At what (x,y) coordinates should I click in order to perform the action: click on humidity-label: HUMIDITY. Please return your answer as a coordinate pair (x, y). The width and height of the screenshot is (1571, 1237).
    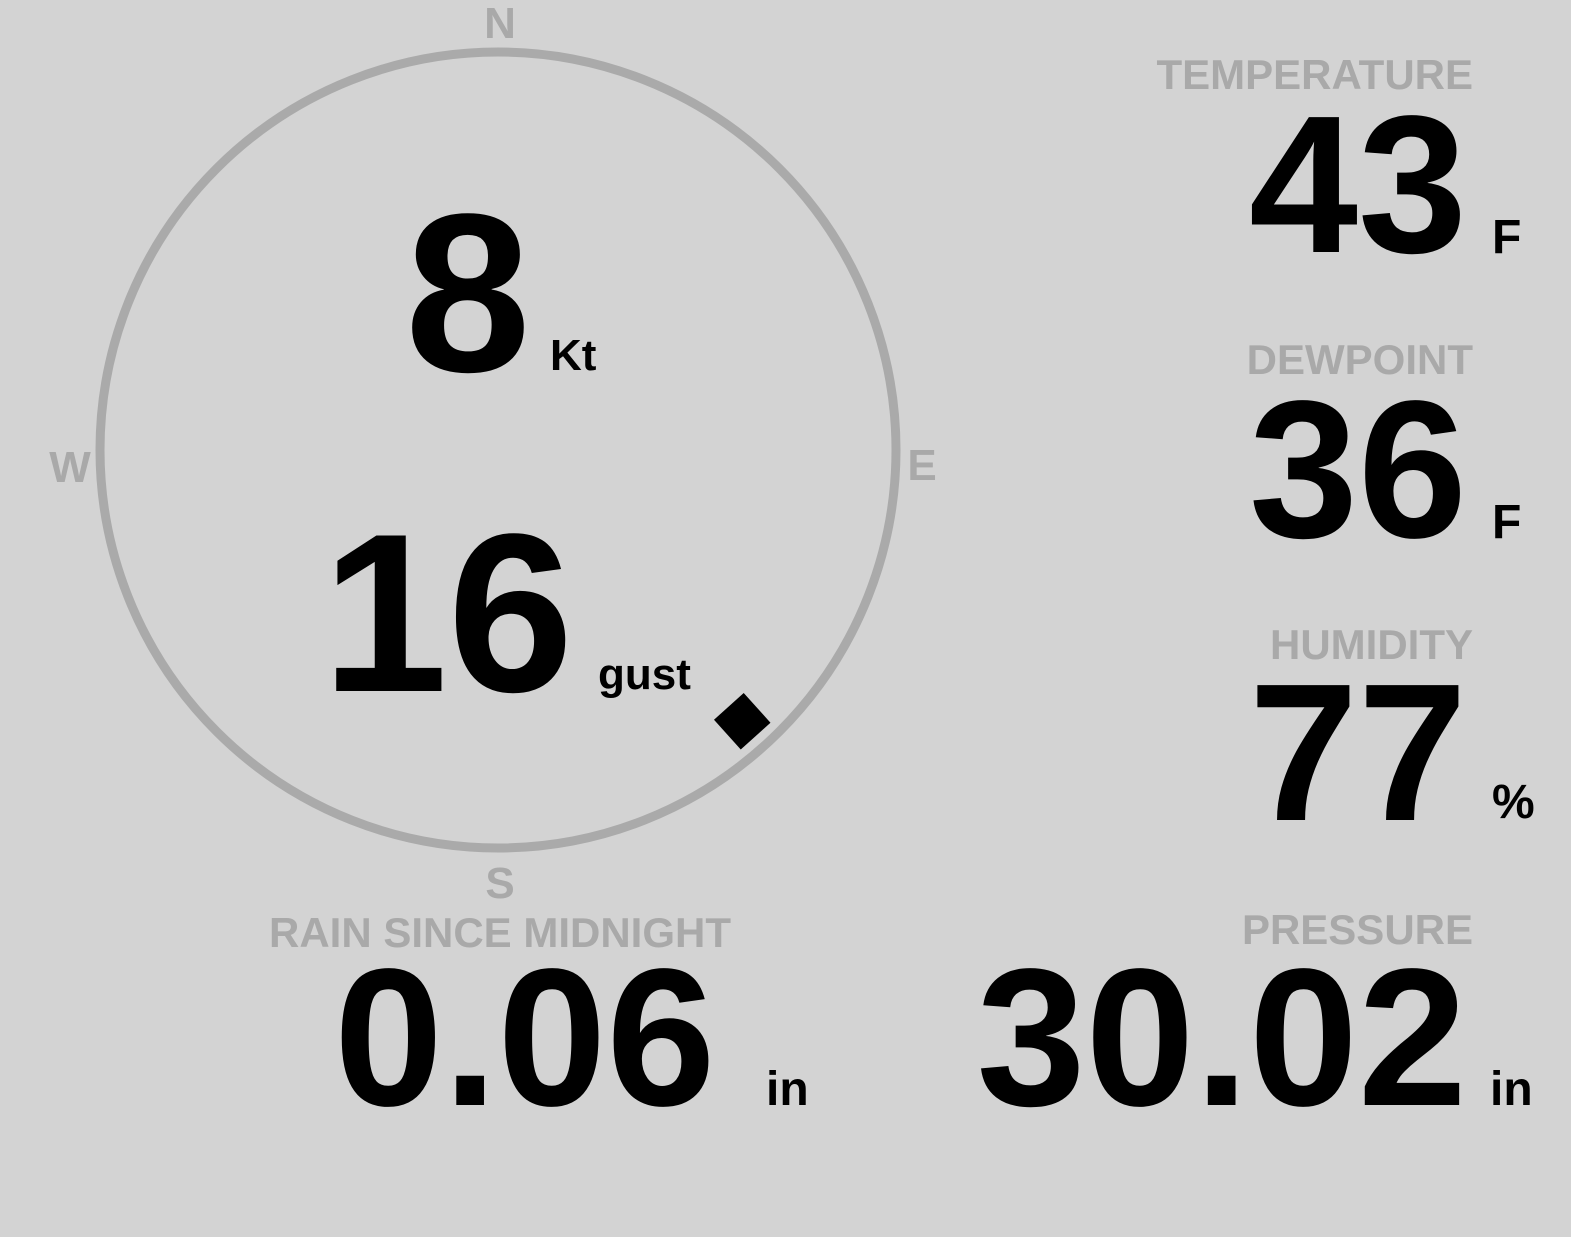
    Looking at the image, I should click on (1371, 644).